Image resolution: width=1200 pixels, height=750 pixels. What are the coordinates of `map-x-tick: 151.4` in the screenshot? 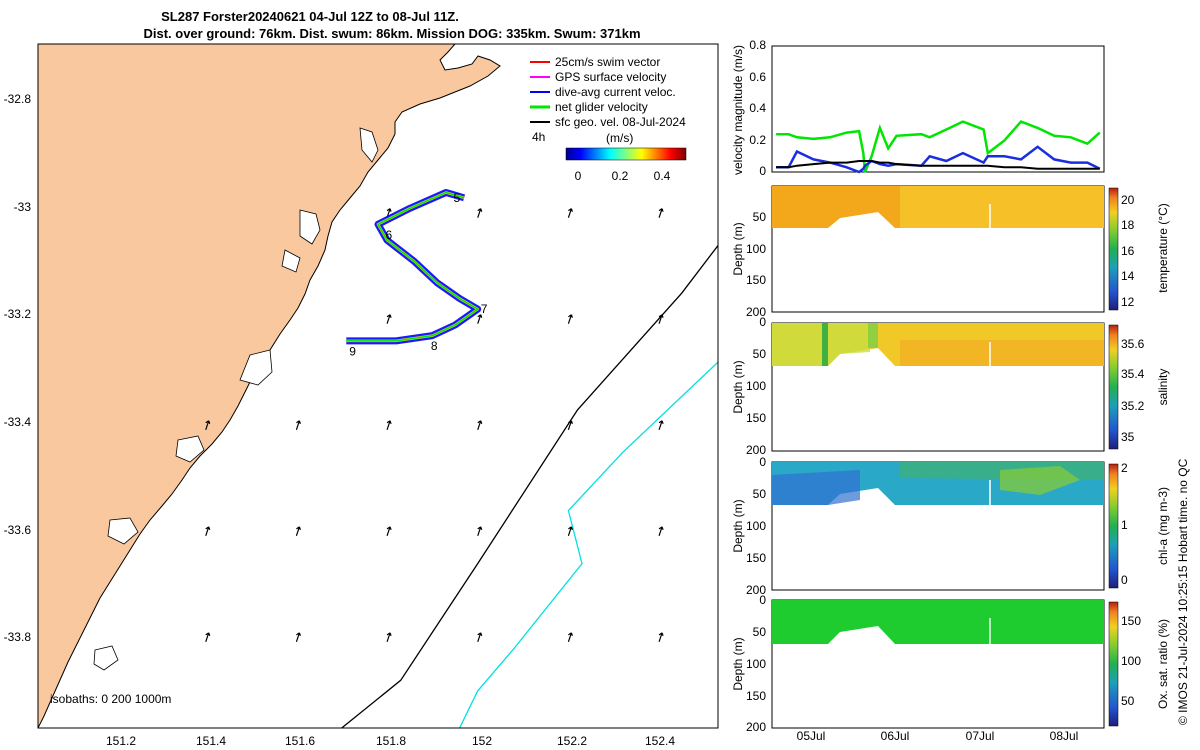 It's located at (211, 741).